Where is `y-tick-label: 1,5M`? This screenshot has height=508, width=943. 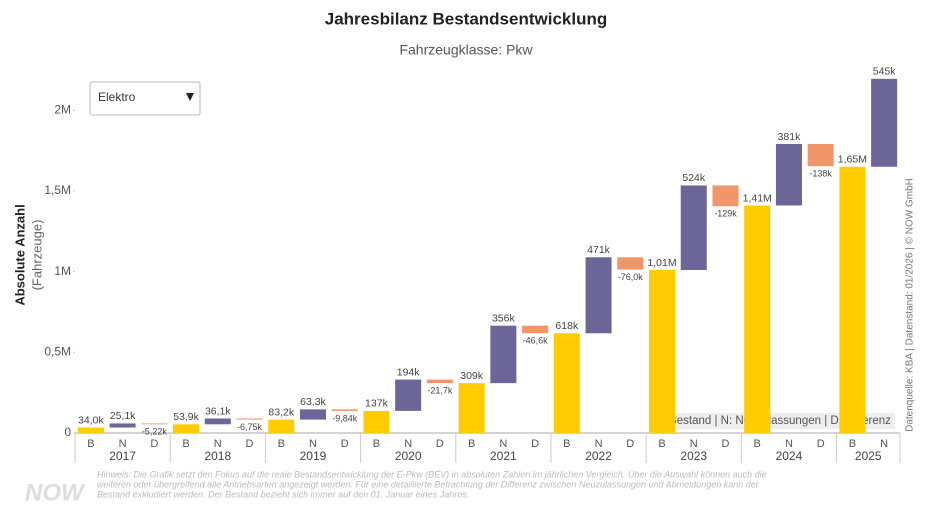 y-tick-label: 1,5M is located at coordinates (57, 190).